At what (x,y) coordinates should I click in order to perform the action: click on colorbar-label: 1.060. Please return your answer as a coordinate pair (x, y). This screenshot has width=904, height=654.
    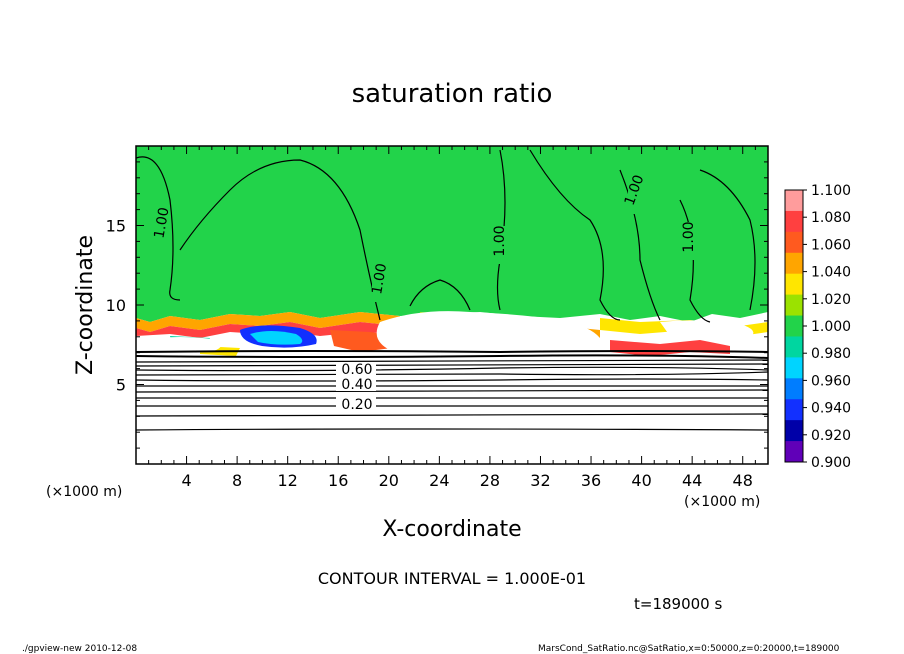
    Looking at the image, I should click on (831, 245).